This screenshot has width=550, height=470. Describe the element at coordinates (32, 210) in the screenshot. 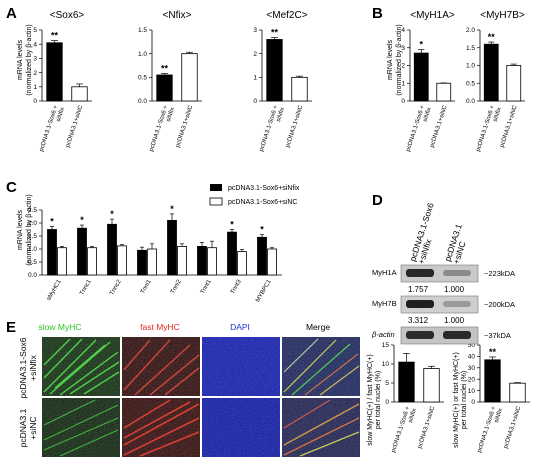

I see `y-tick-label: 2.5` at that location.